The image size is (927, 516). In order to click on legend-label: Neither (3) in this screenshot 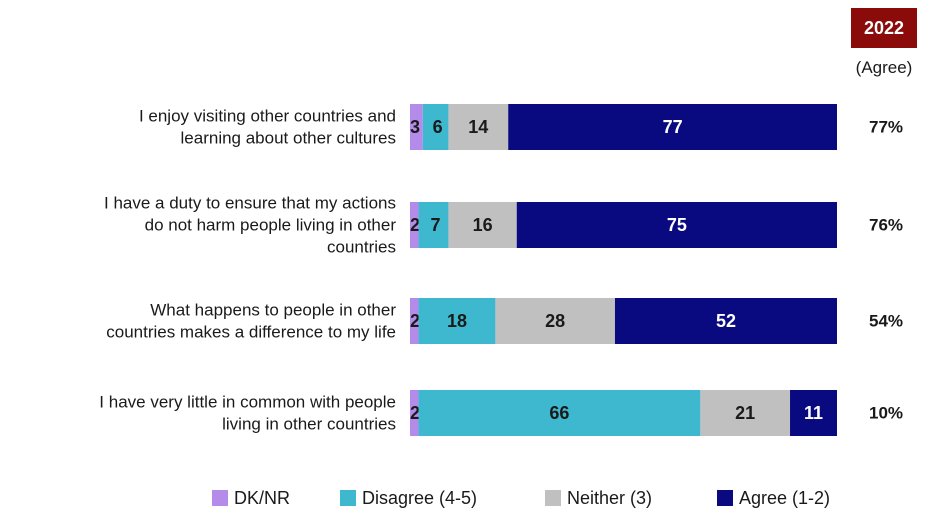, I will do `click(609, 498)`.